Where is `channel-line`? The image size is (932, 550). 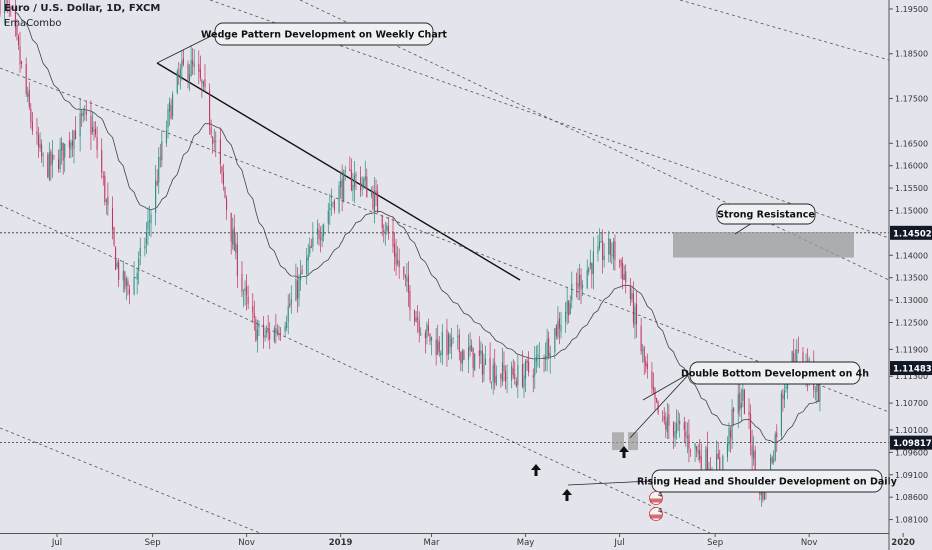 channel-line is located at coordinates (130, 480).